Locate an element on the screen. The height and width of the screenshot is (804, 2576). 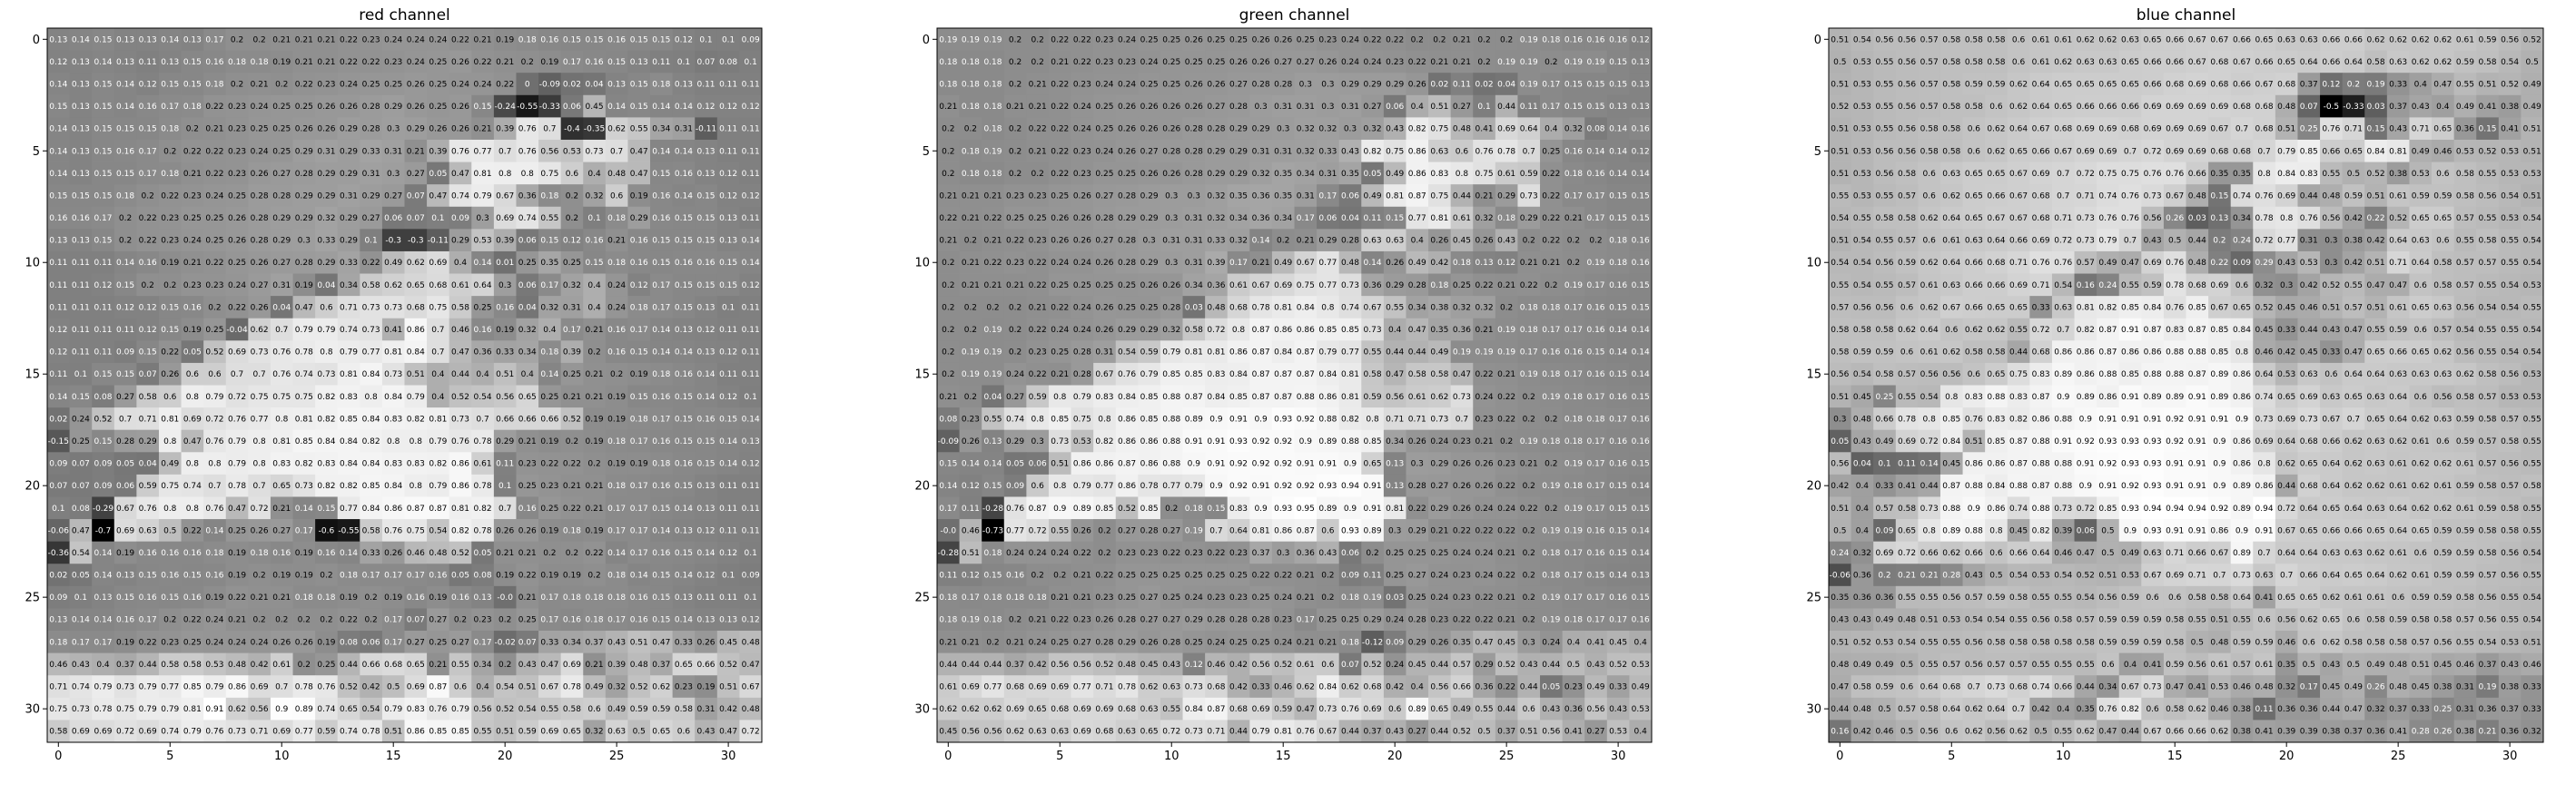
cell-value-label: 0.1 is located at coordinates (58, 510).